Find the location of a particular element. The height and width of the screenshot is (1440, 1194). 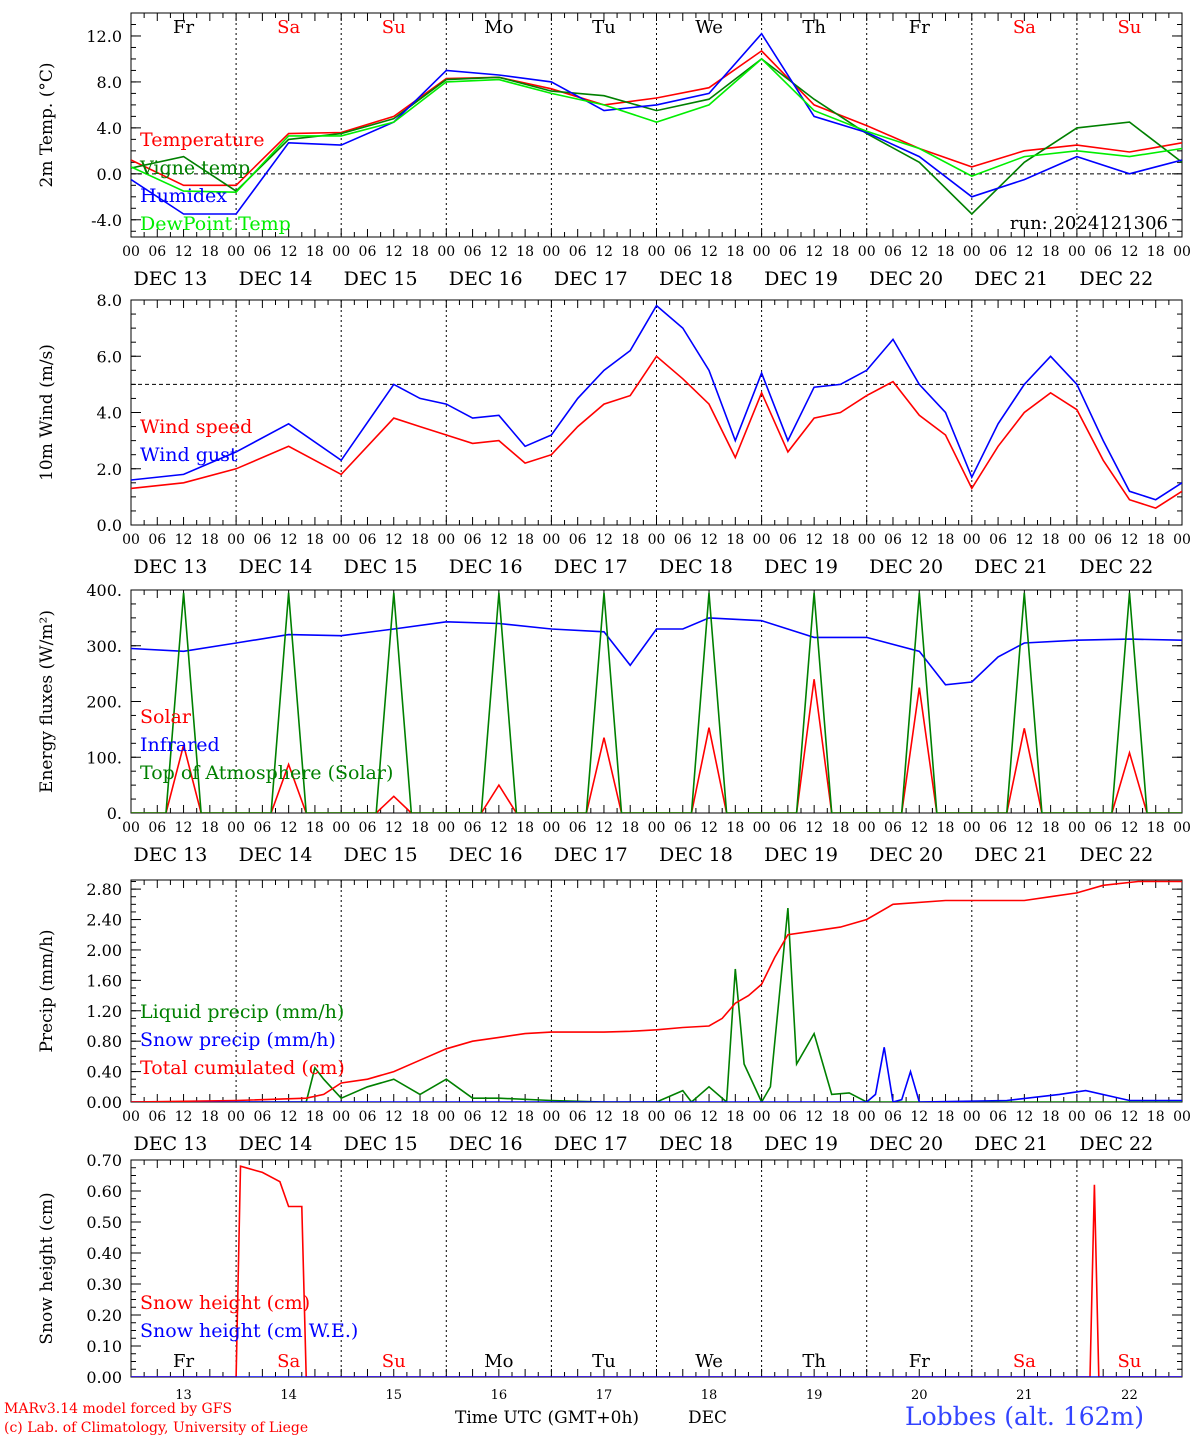

day-of-week-label: Sa is located at coordinates (288, 27).